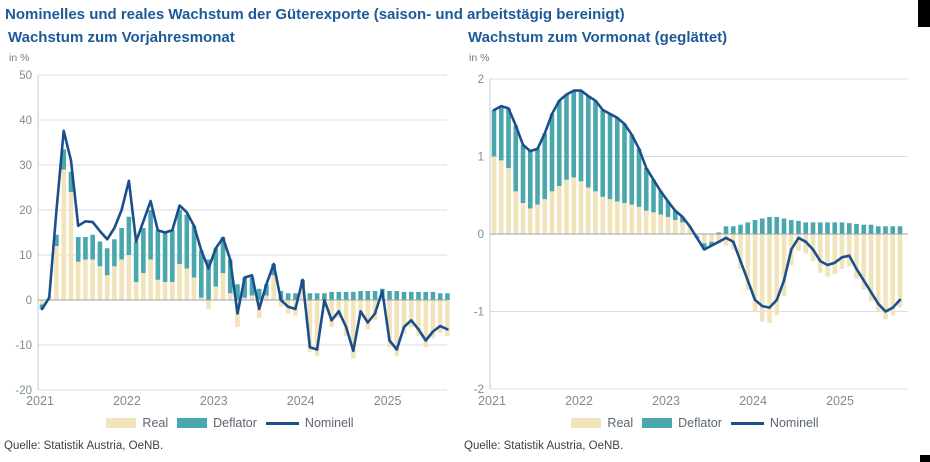  What do you see at coordinates (25, 166) in the screenshot?
I see `y-tick-label: 30` at bounding box center [25, 166].